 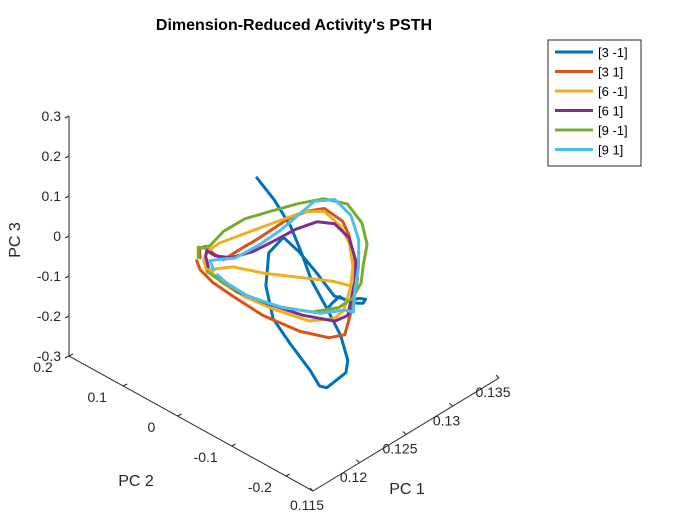 What do you see at coordinates (446, 420) in the screenshot?
I see `x-tick-label: 0.13` at bounding box center [446, 420].